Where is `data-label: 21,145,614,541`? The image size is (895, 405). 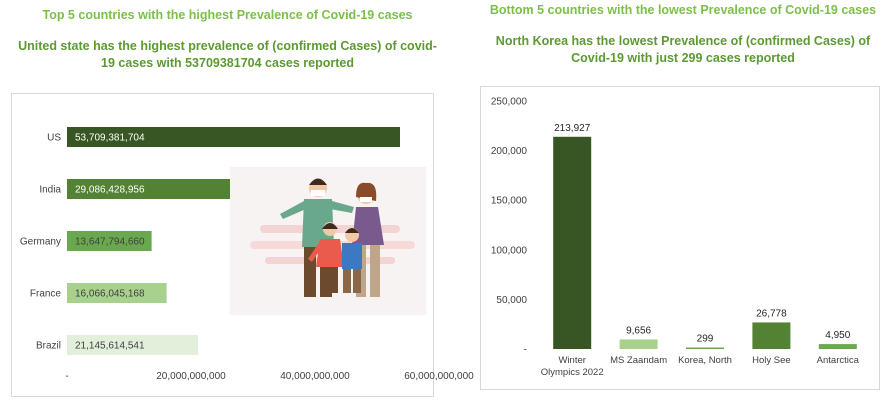
data-label: 21,145,614,541 is located at coordinates (110, 346).